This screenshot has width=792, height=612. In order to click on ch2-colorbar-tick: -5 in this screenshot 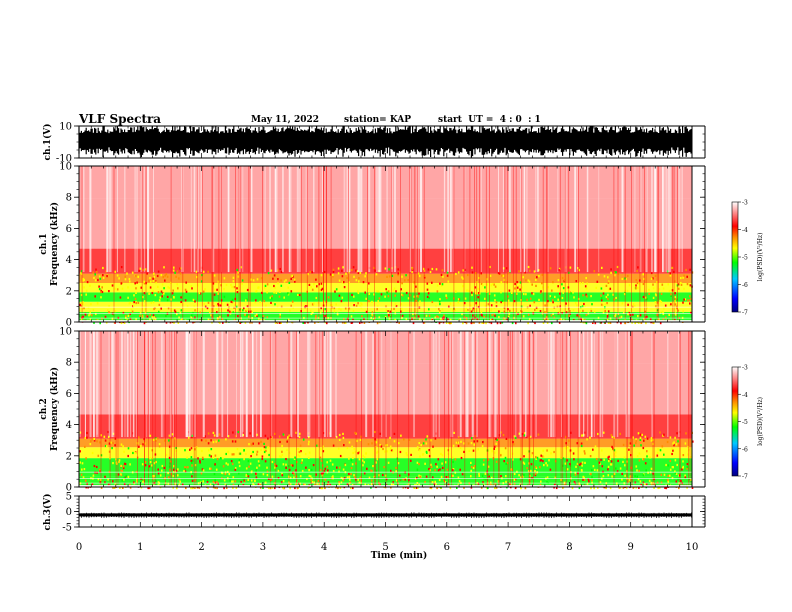, I will do `click(745, 422)`.